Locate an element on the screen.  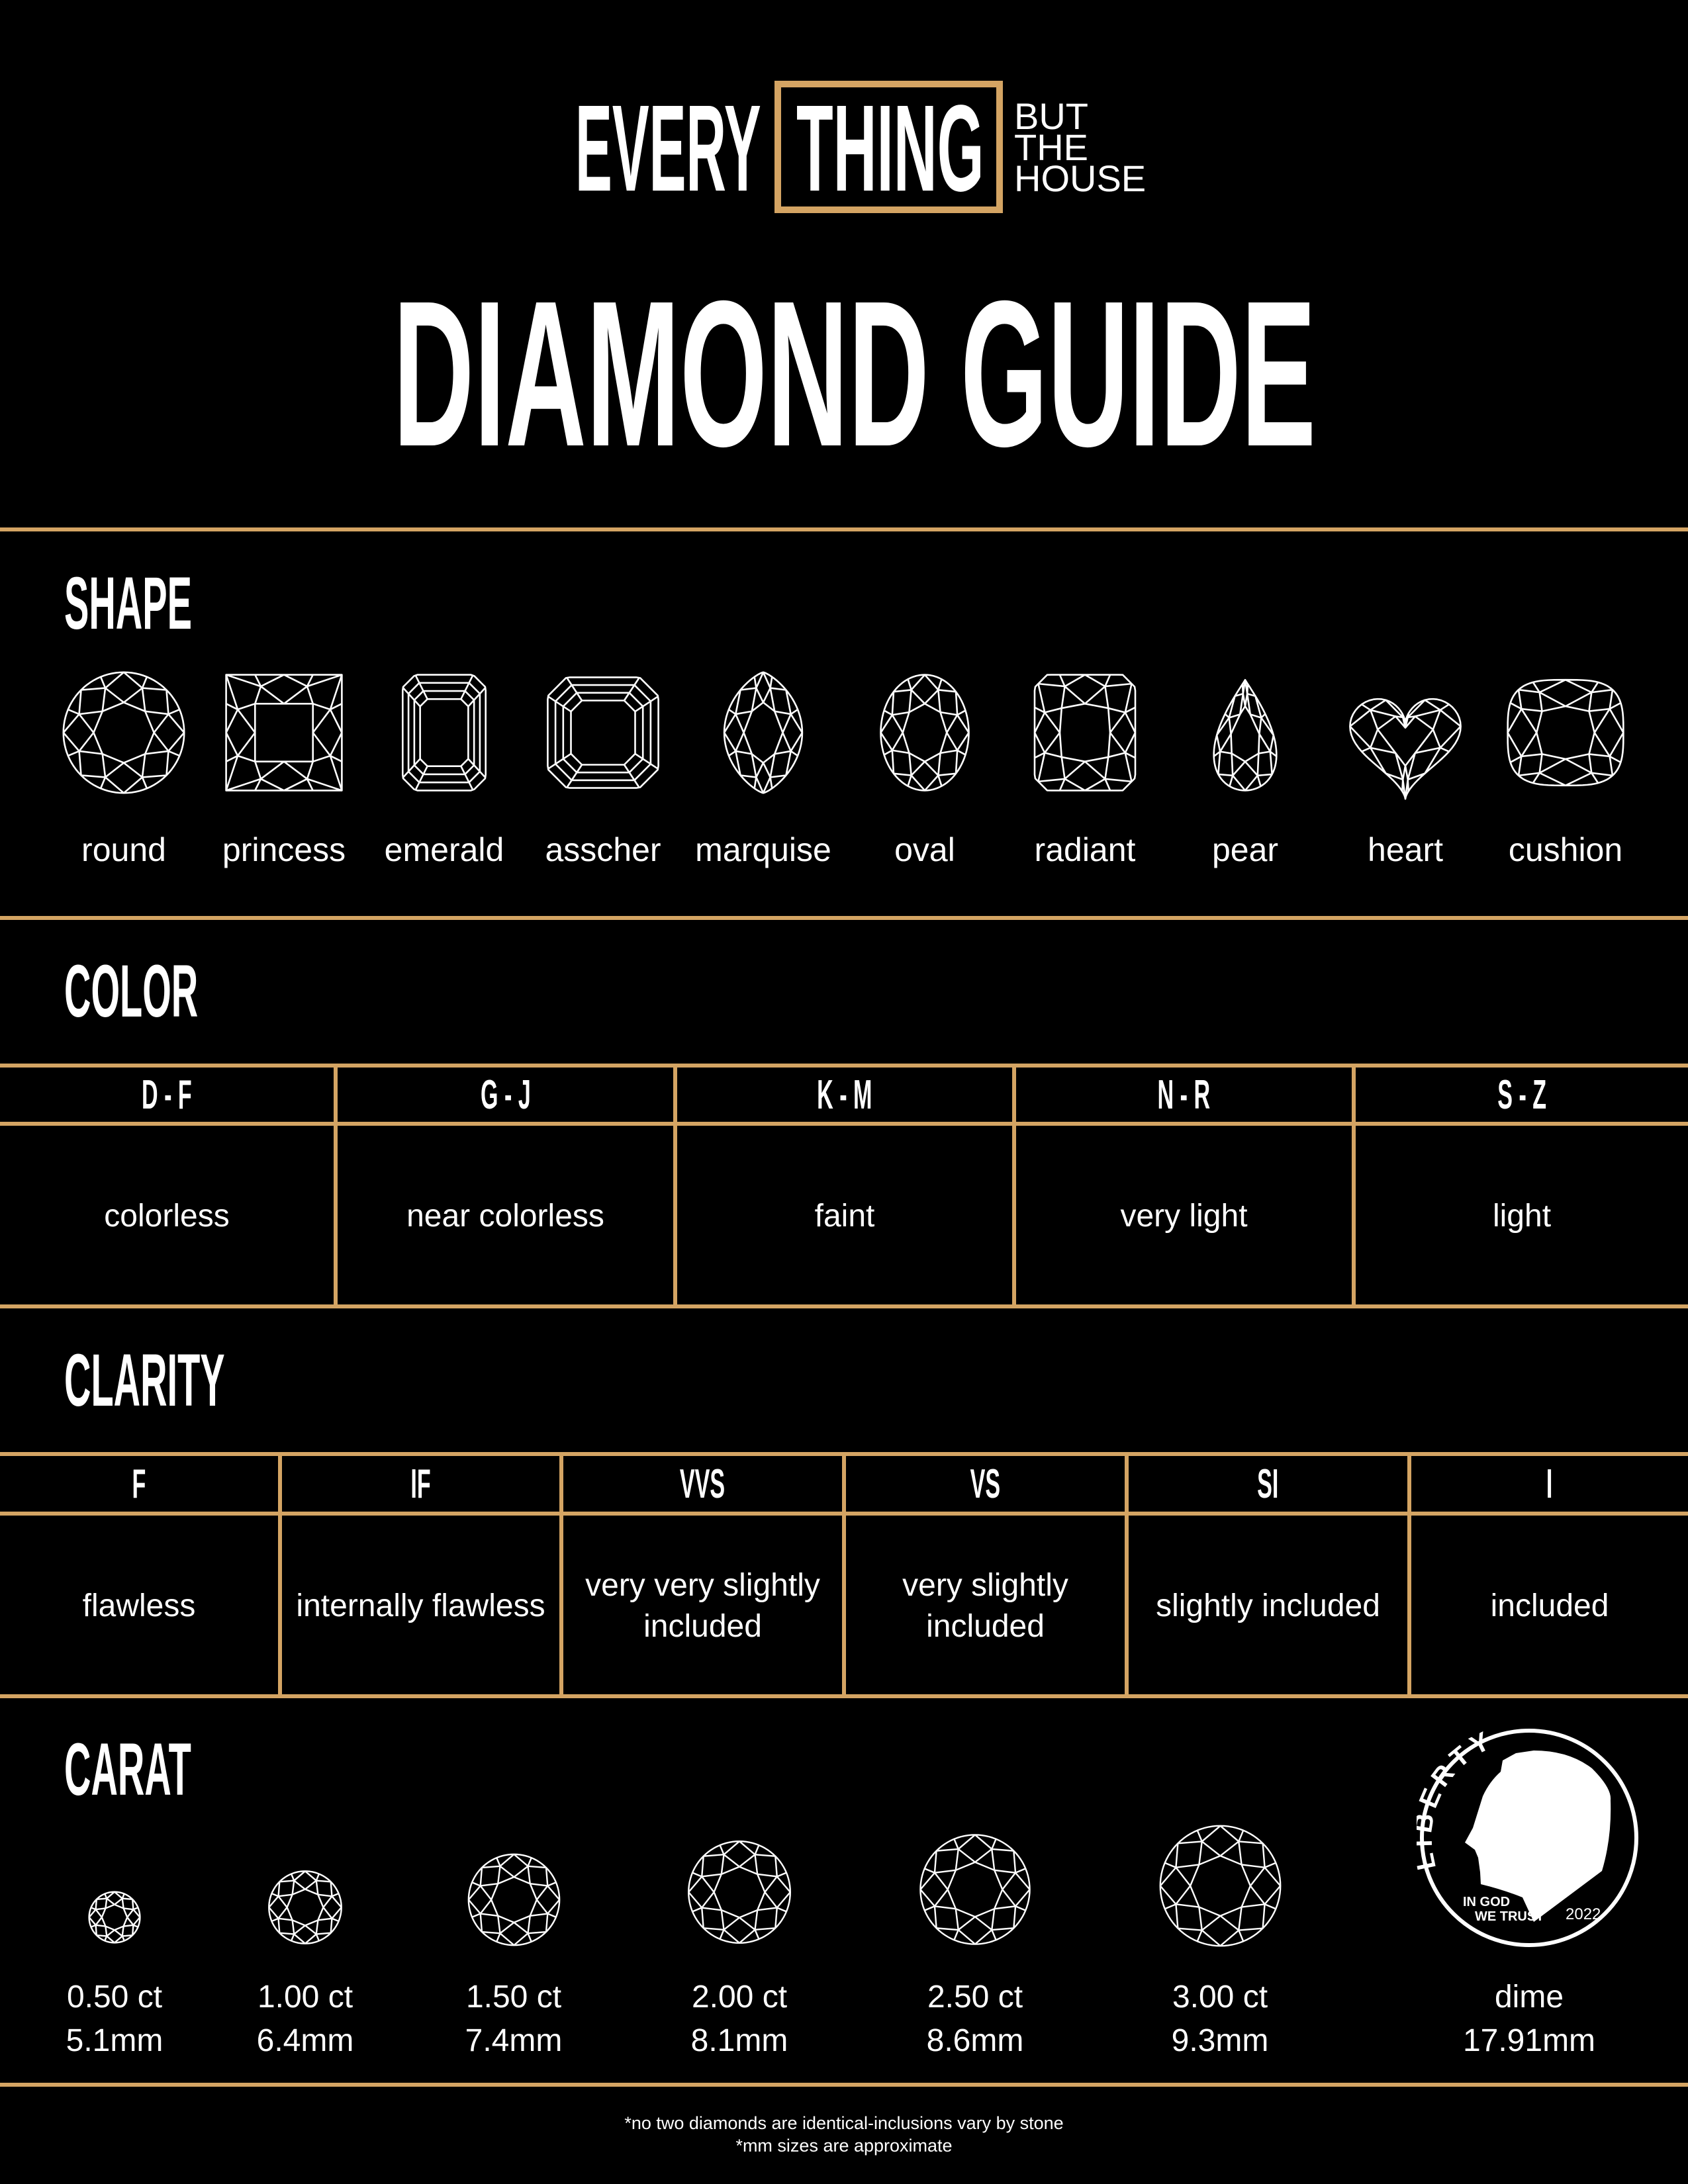
shape-label-round: round is located at coordinates (123, 849).